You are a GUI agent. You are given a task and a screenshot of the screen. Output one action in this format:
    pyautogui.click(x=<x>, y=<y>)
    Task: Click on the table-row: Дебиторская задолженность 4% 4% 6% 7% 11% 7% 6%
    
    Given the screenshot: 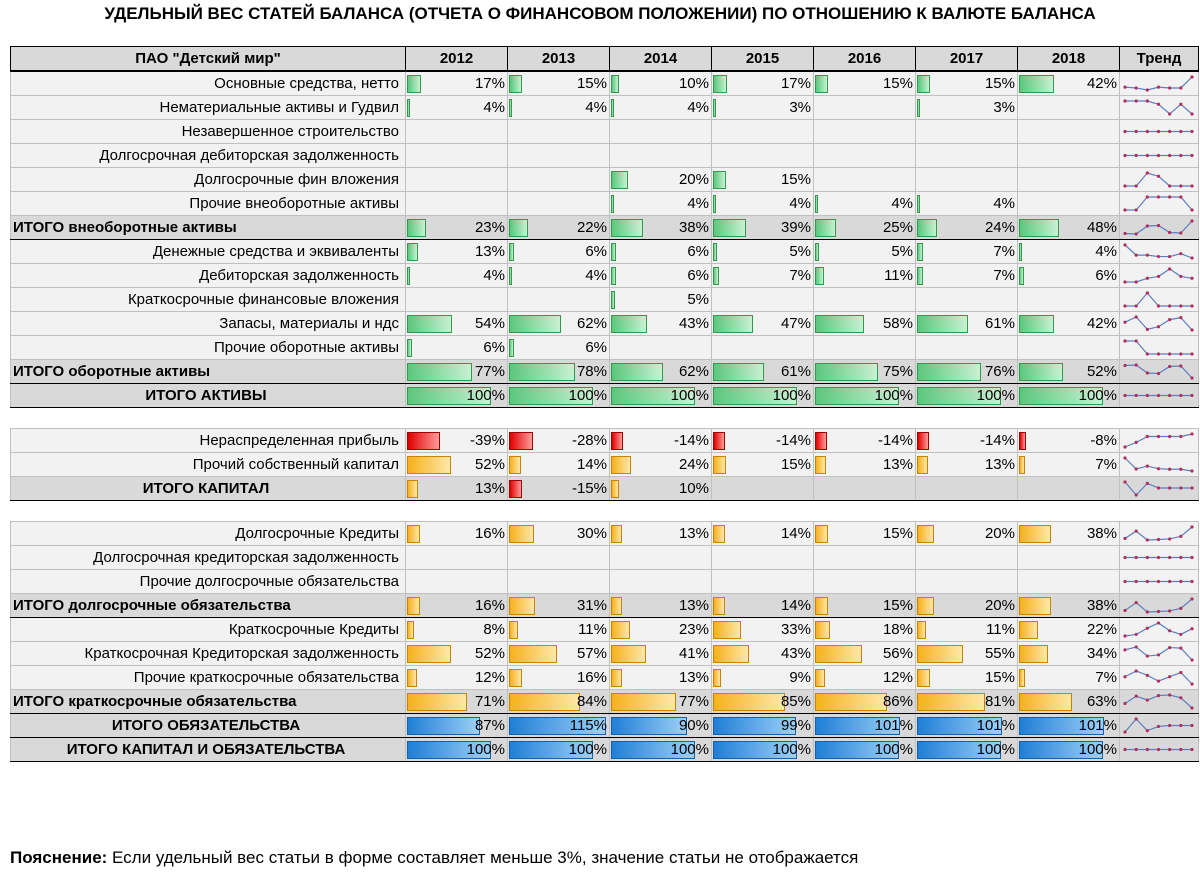 What is the action you would take?
    pyautogui.click(x=604, y=275)
    